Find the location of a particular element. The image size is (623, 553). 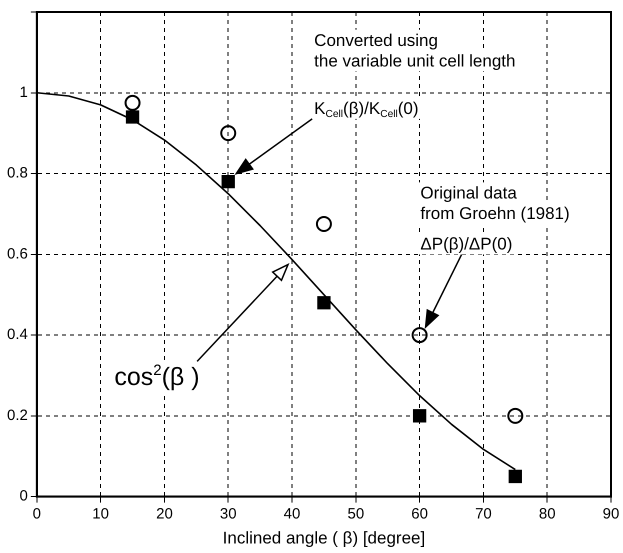

x-tick-label: 20 is located at coordinates (164, 514).